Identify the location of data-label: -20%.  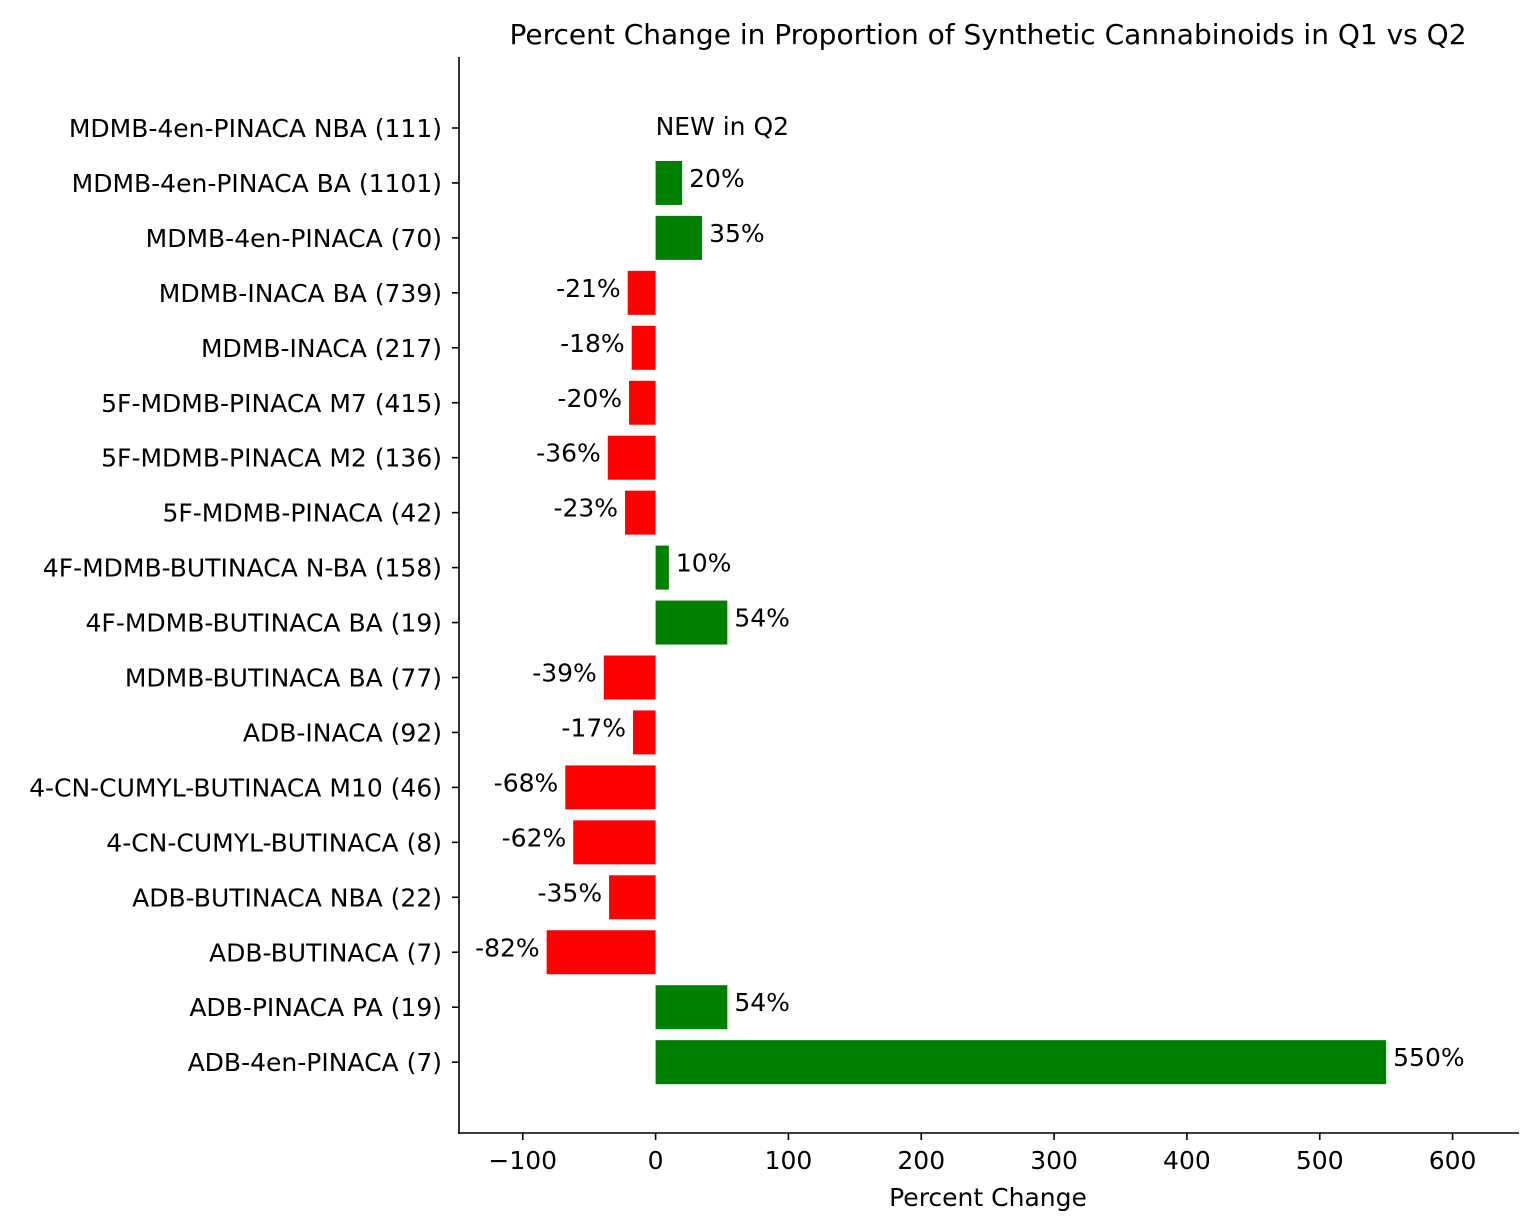
(589, 398).